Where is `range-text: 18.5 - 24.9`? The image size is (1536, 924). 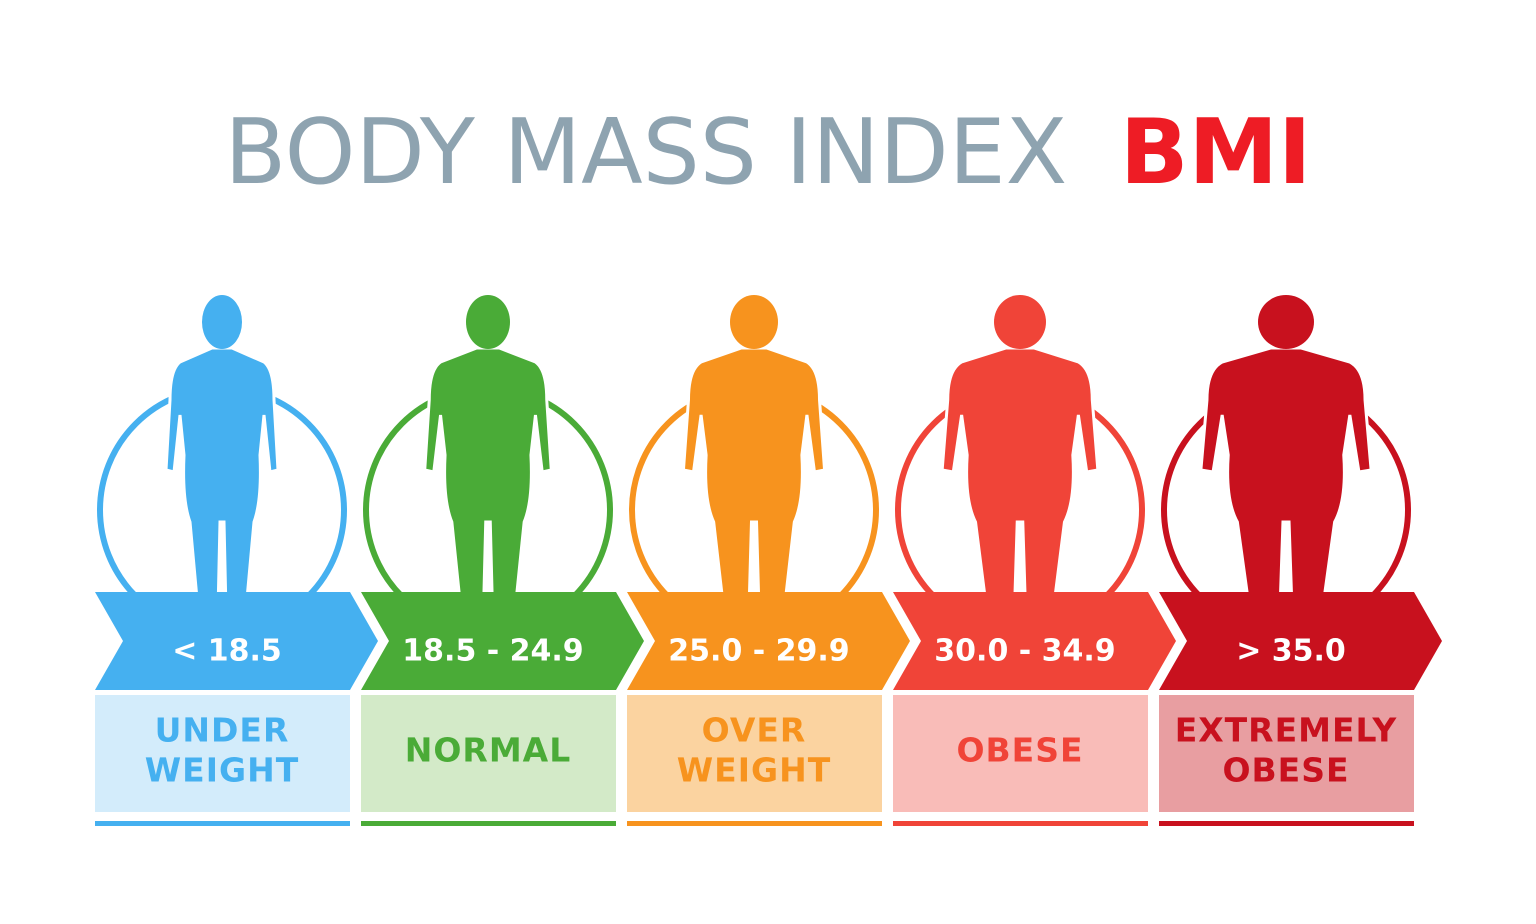
range-text: 18.5 - 24.9 is located at coordinates (492, 651).